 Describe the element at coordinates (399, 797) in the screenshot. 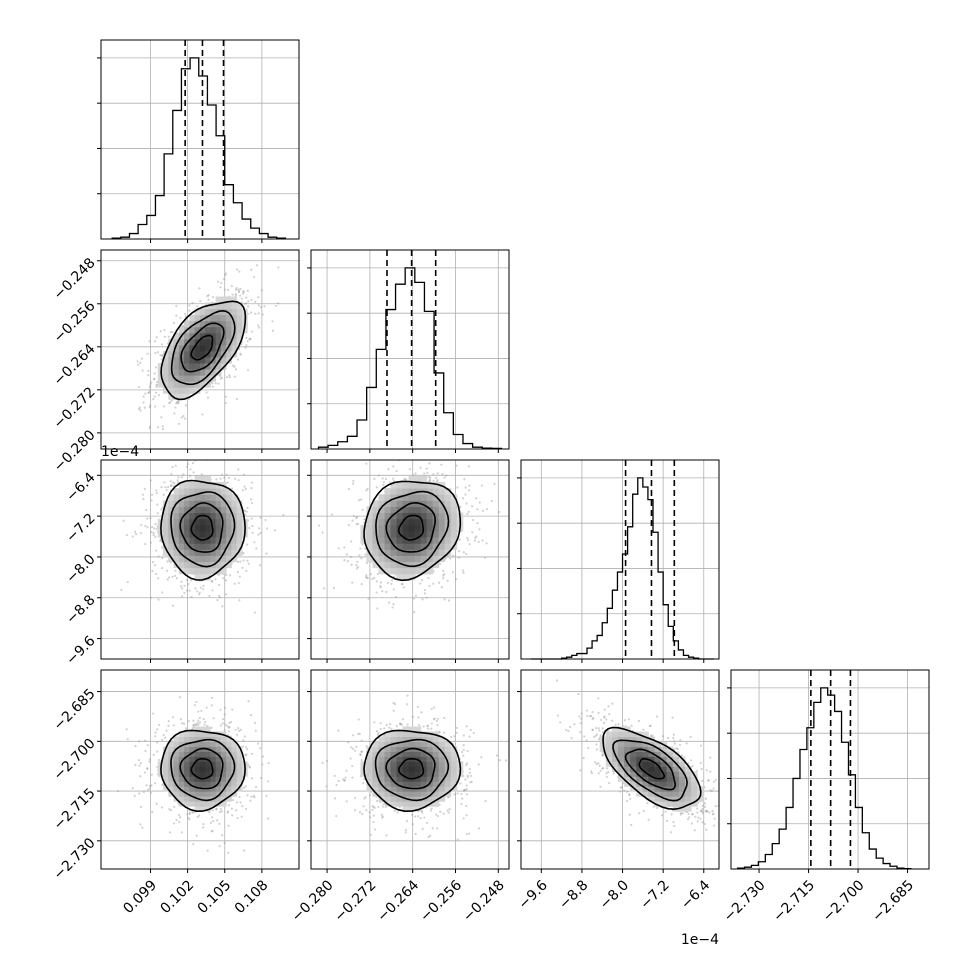

I see `joint-panel-1-3: −0.280−0.272−0.264−0.256−0.248` at that location.